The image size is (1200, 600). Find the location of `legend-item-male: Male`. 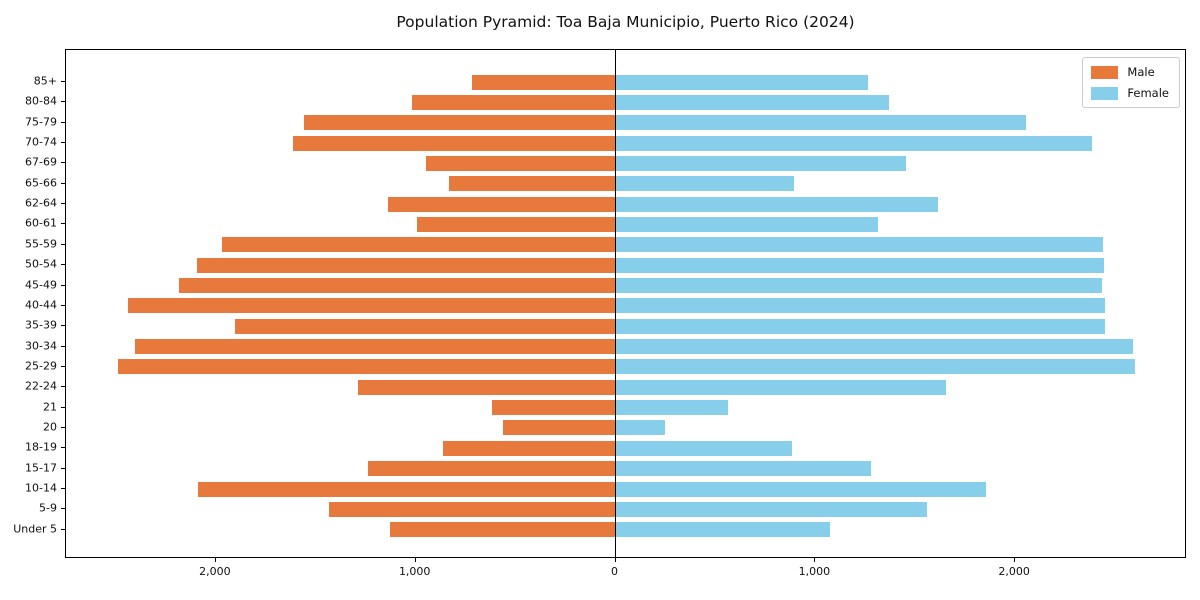

legend-item-male: Male is located at coordinates (1130, 72).